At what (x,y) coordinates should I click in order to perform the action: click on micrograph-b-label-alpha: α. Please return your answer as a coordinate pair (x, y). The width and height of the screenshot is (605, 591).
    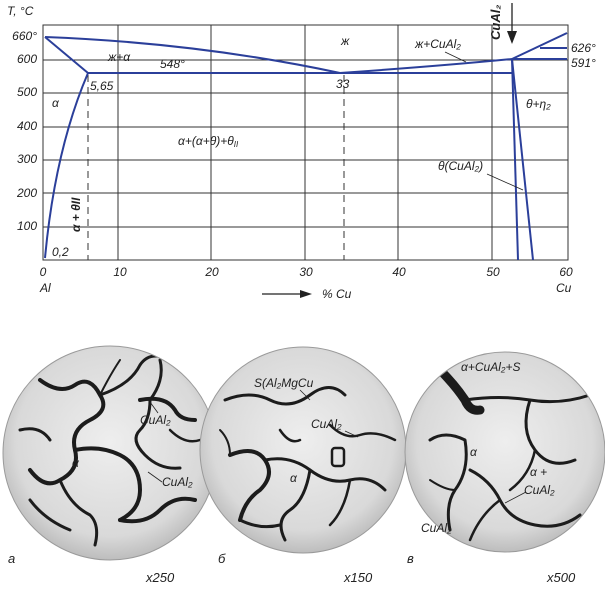
    Looking at the image, I should click on (294, 478).